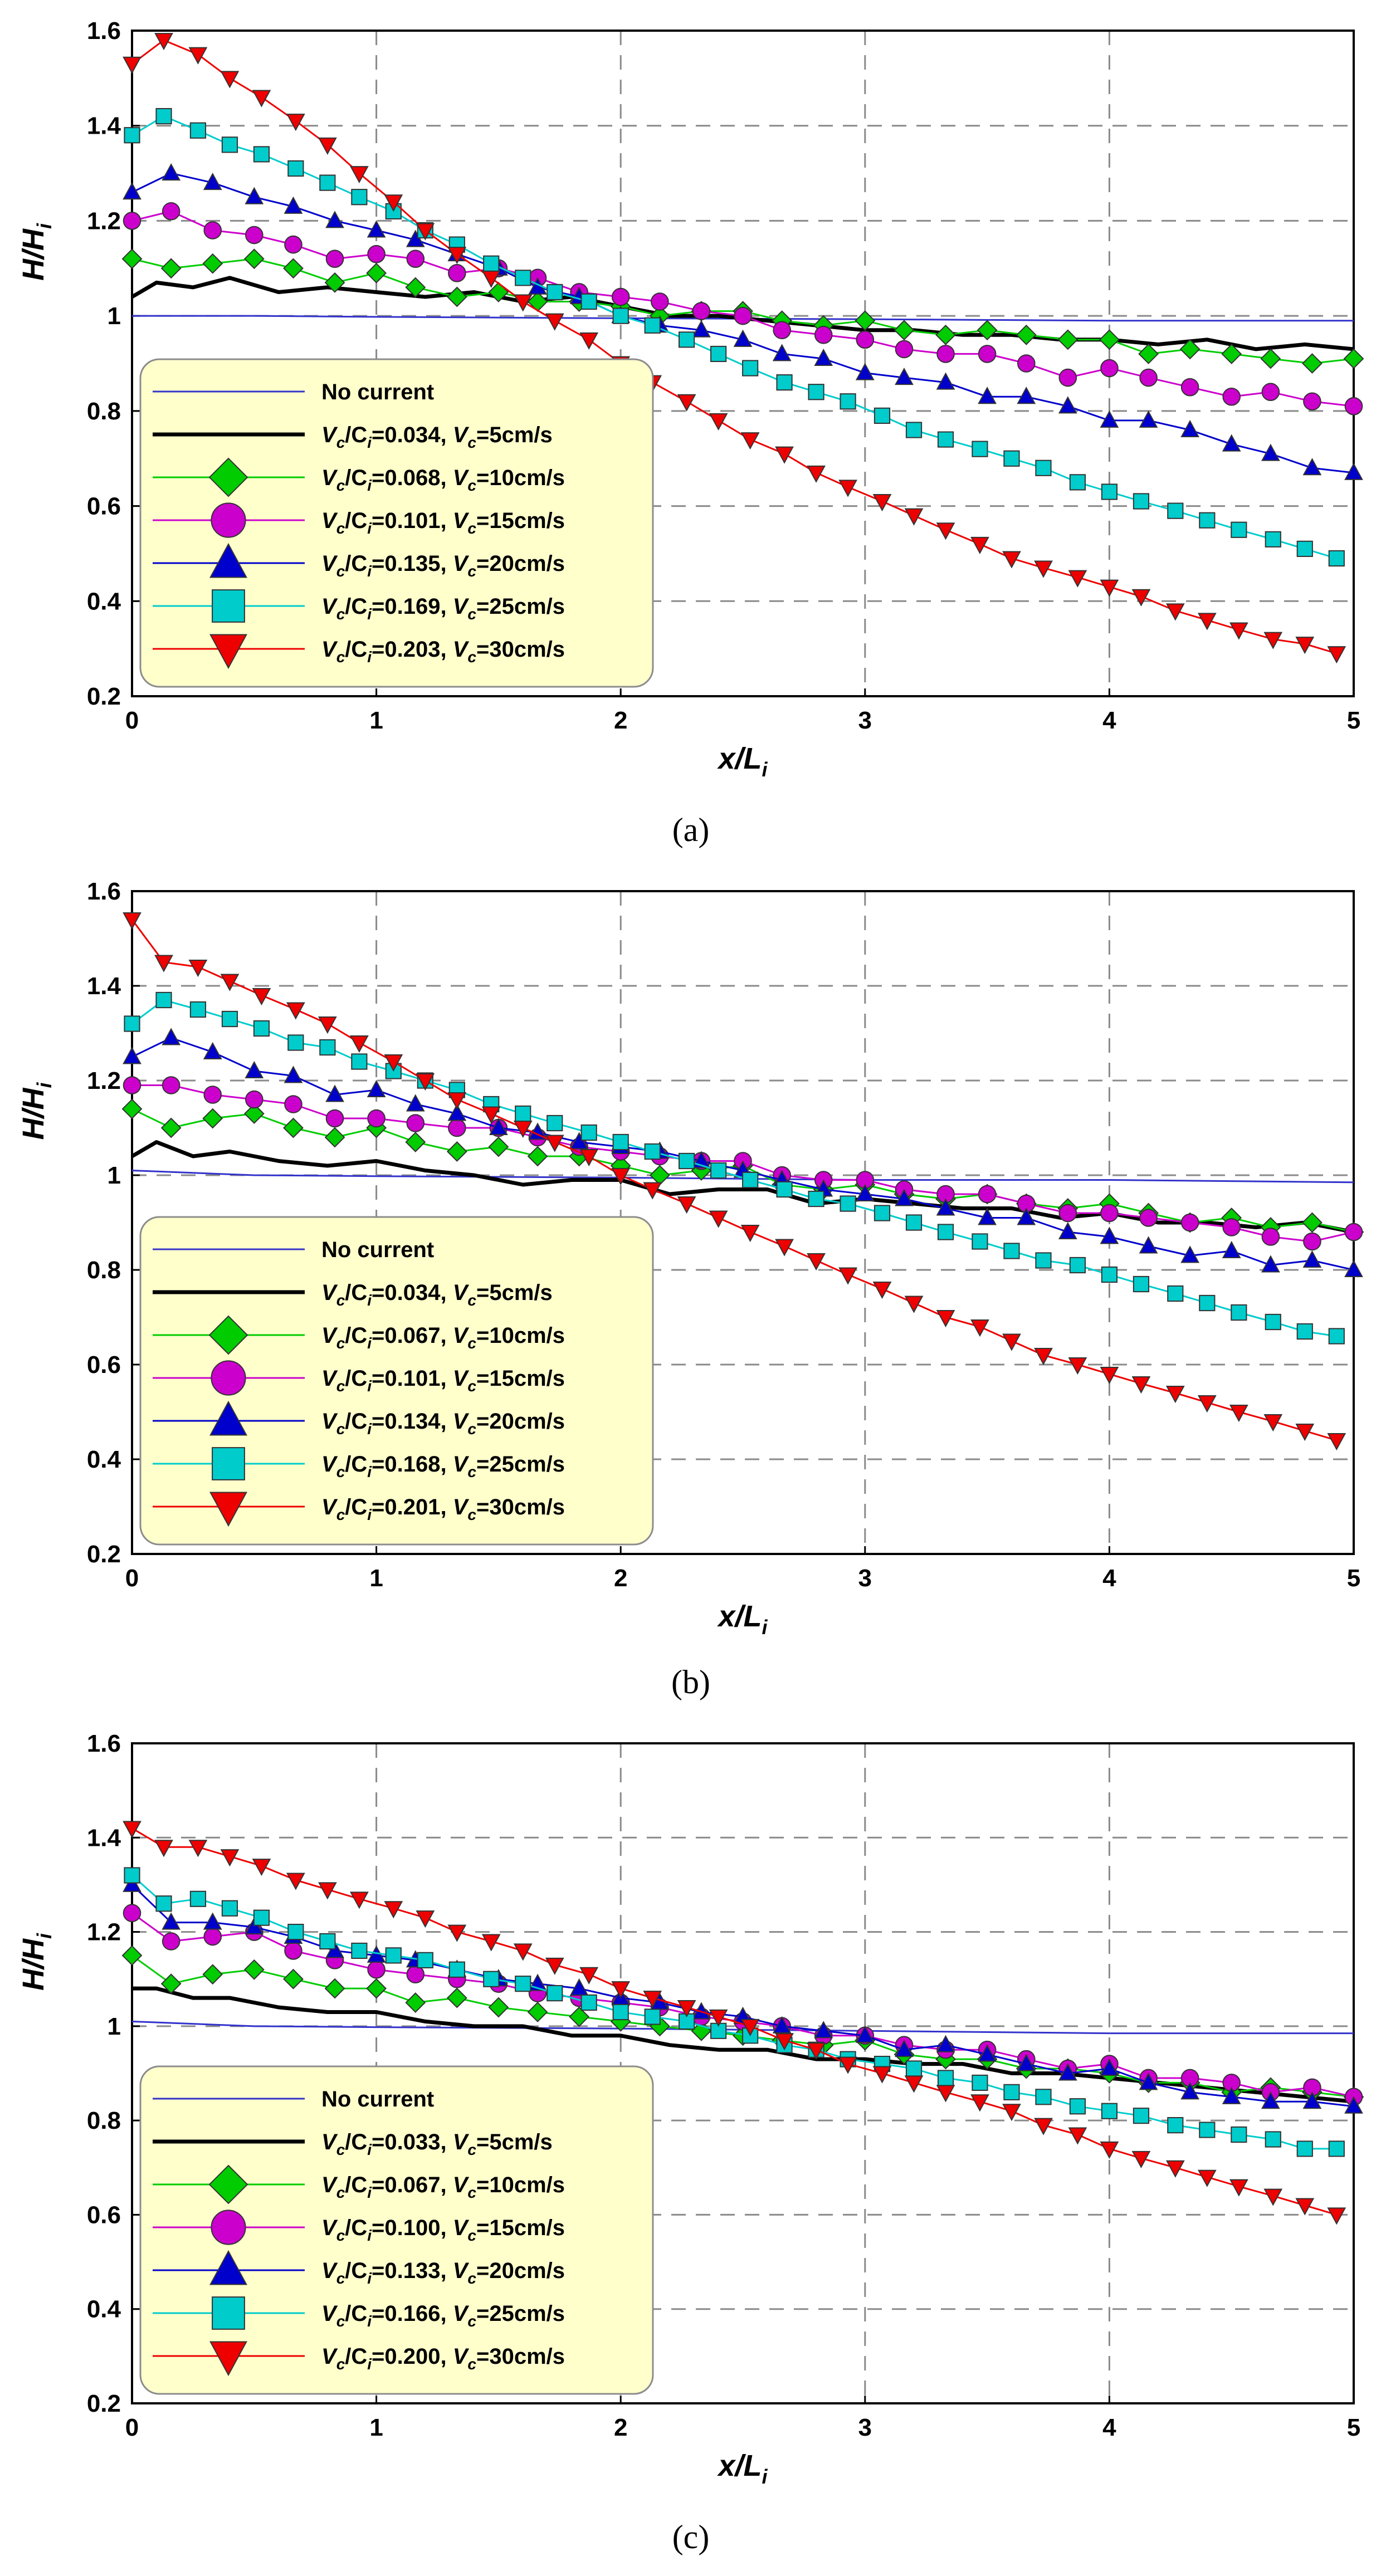  What do you see at coordinates (104, 986) in the screenshot?
I see `y-tick-label: 1.4` at bounding box center [104, 986].